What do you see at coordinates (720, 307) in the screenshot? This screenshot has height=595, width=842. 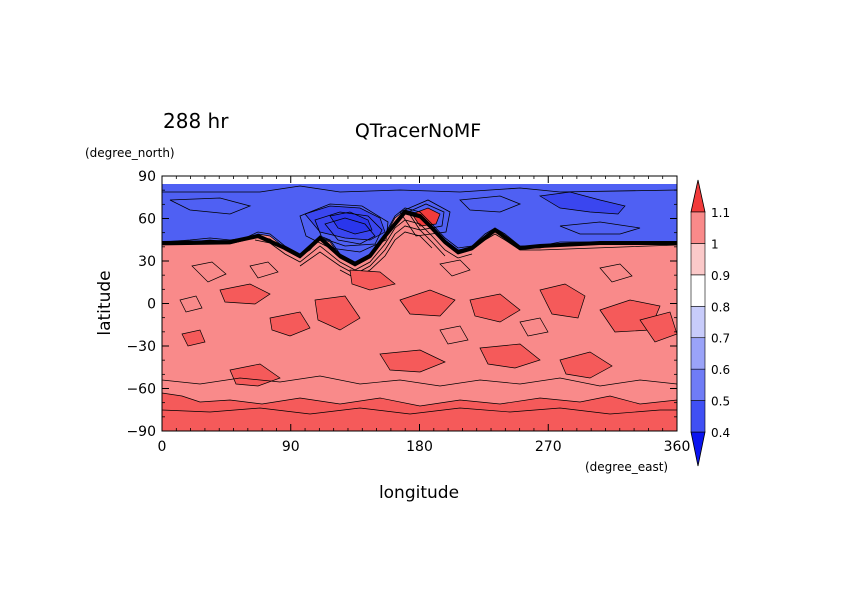 I see `colorbar-label: 0.8` at bounding box center [720, 307].